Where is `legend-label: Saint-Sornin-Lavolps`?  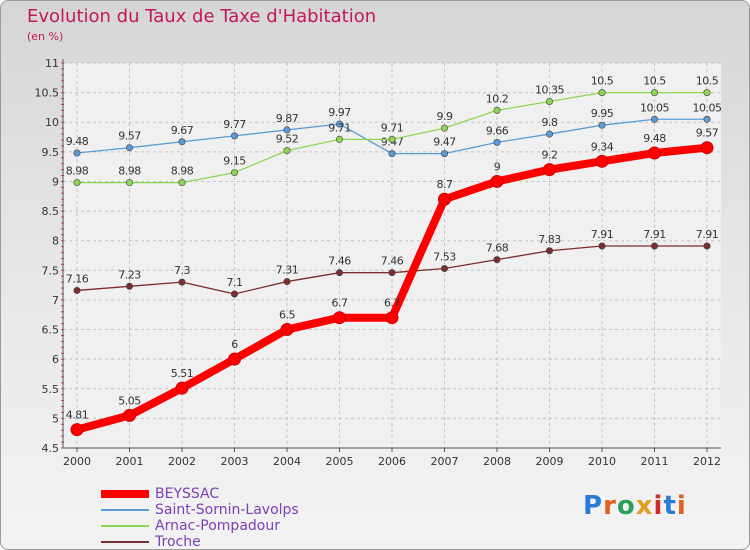
legend-label: Saint-Sornin-Lavolps is located at coordinates (227, 510).